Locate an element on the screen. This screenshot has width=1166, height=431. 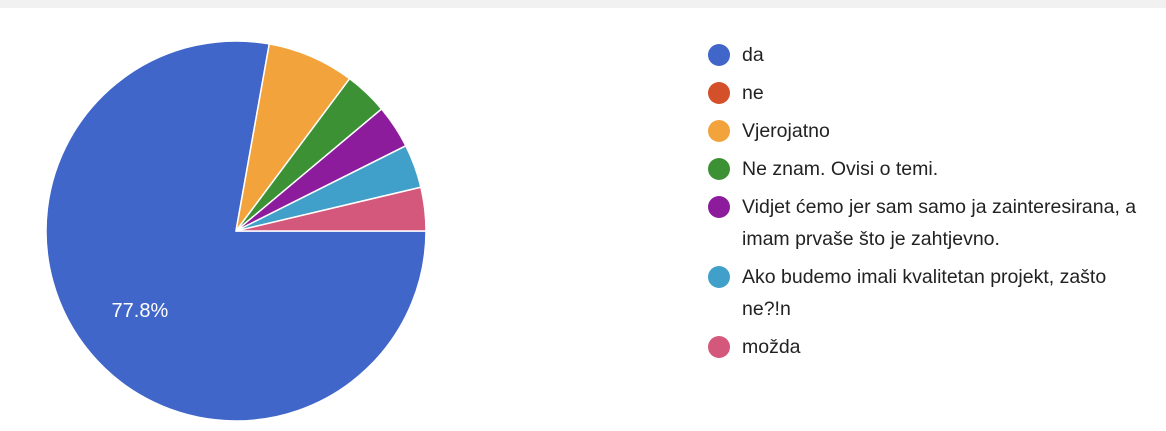
legend-item: Ne znam. Ovisi o temi. is located at coordinates (930, 169).